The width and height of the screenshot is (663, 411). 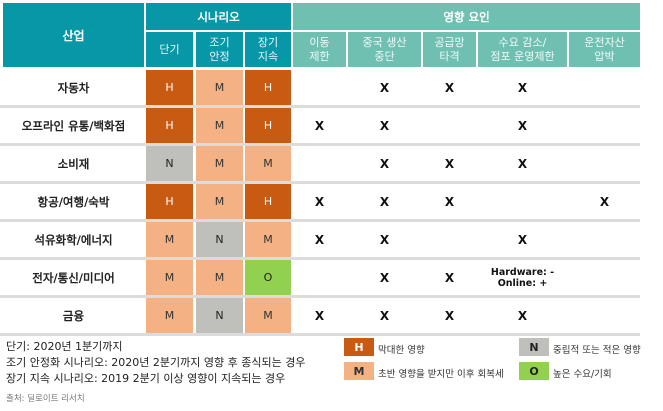 What do you see at coordinates (522, 272) in the screenshot?
I see `note-line1: Hardware: -` at bounding box center [522, 272].